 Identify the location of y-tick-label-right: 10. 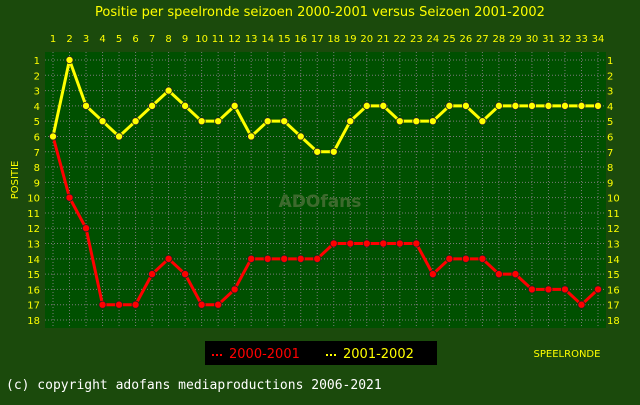
(613, 199).